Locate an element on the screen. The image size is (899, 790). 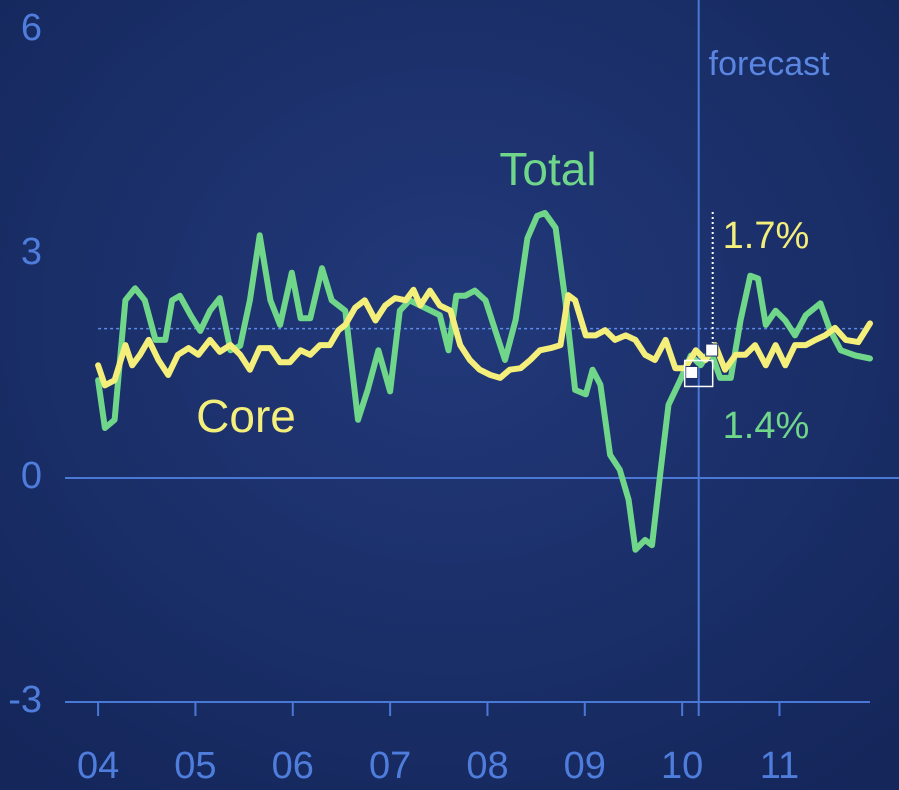
x-tick-label: 09 is located at coordinates (585, 766).